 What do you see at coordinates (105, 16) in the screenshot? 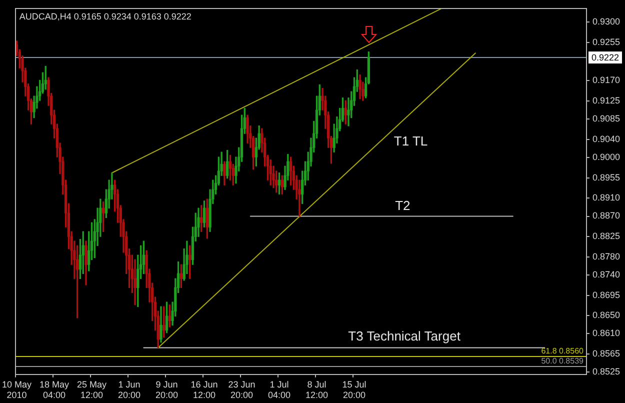
I see `chart-title: AUDCAD,H4 0.9165 0.9234 0.9163 0.9222` at bounding box center [105, 16].